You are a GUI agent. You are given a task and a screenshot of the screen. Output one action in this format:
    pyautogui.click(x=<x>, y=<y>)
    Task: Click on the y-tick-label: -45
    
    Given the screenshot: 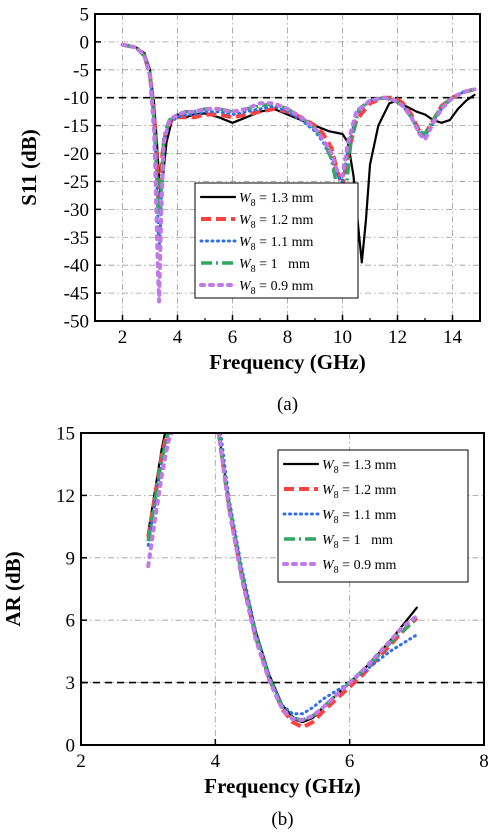 What is the action you would take?
    pyautogui.click(x=76, y=294)
    